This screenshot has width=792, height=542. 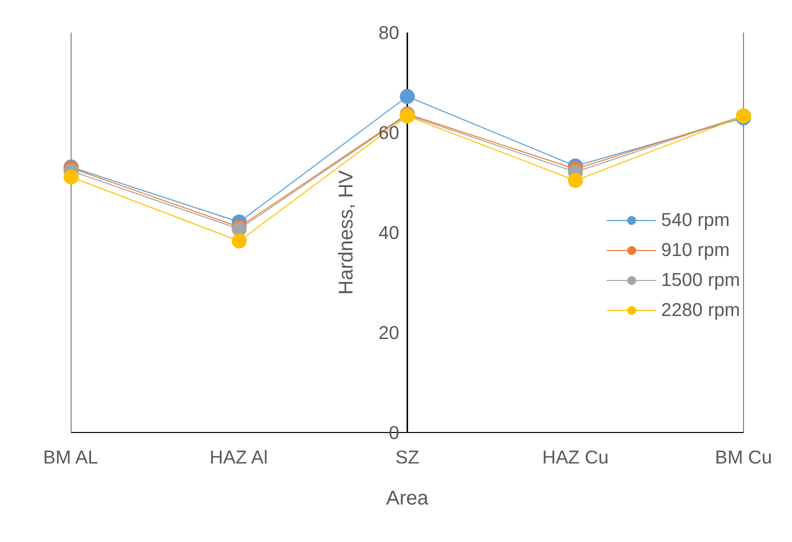 What do you see at coordinates (575, 457) in the screenshot?
I see `x-tick-label: HAZ Cu` at bounding box center [575, 457].